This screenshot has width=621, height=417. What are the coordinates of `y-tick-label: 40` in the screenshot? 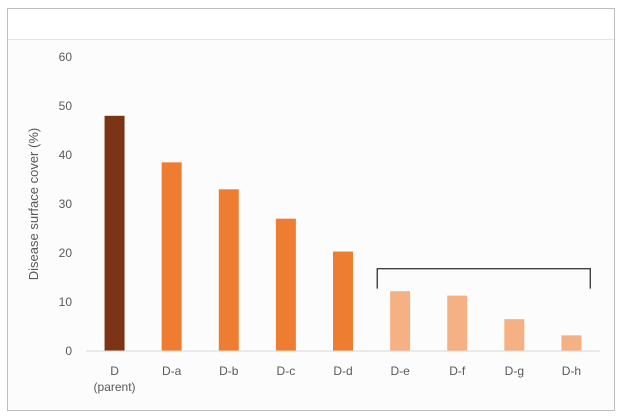 It's located at (66, 155).